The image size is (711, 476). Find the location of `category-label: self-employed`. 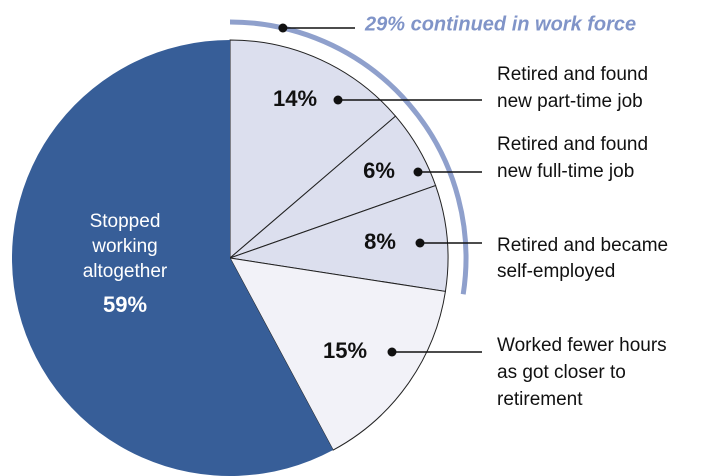

category-label: self-employed is located at coordinates (556, 271).